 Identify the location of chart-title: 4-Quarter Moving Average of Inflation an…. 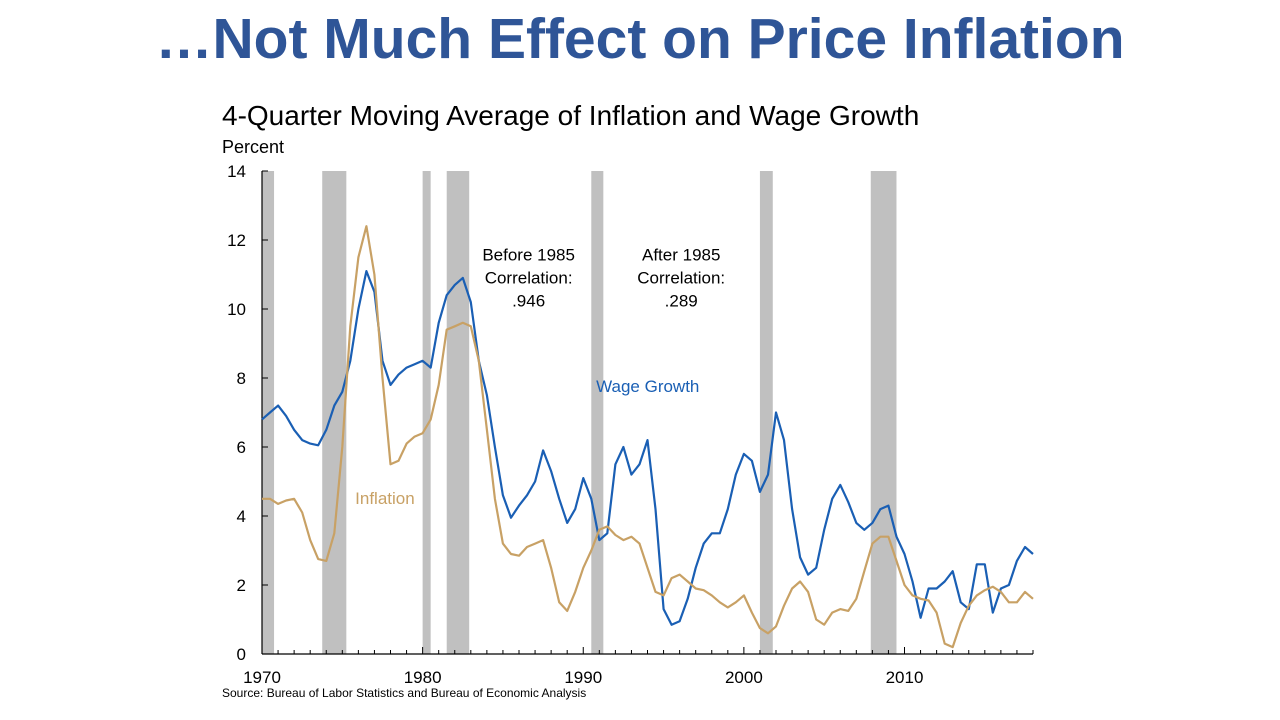
(571, 115).